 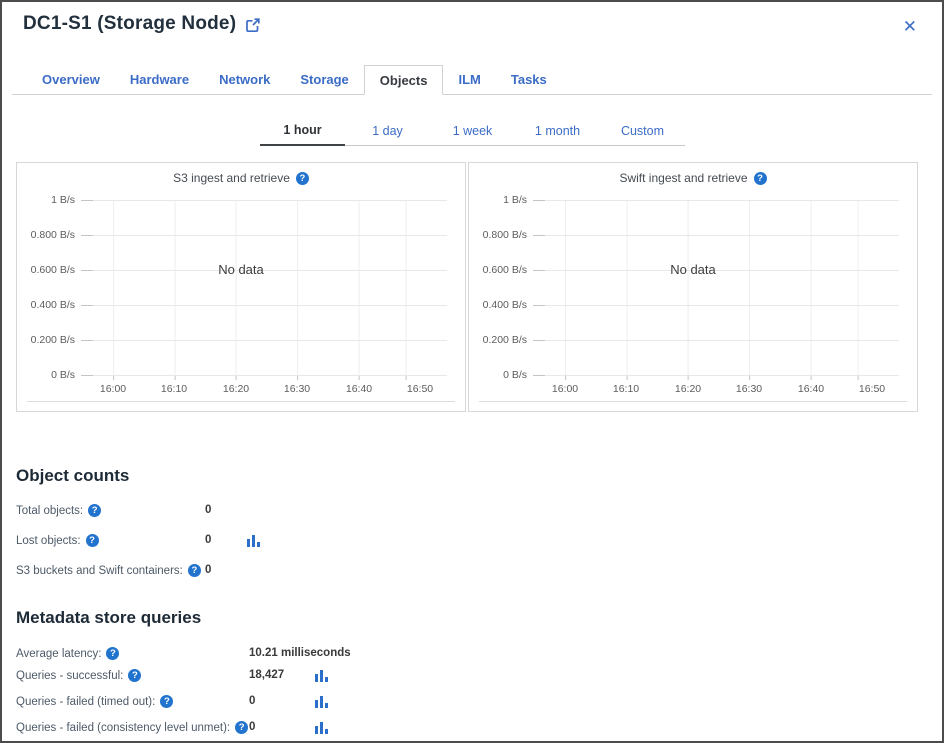 What do you see at coordinates (109, 617) in the screenshot?
I see `metadata-queries-heading: Metadata store queries` at bounding box center [109, 617].